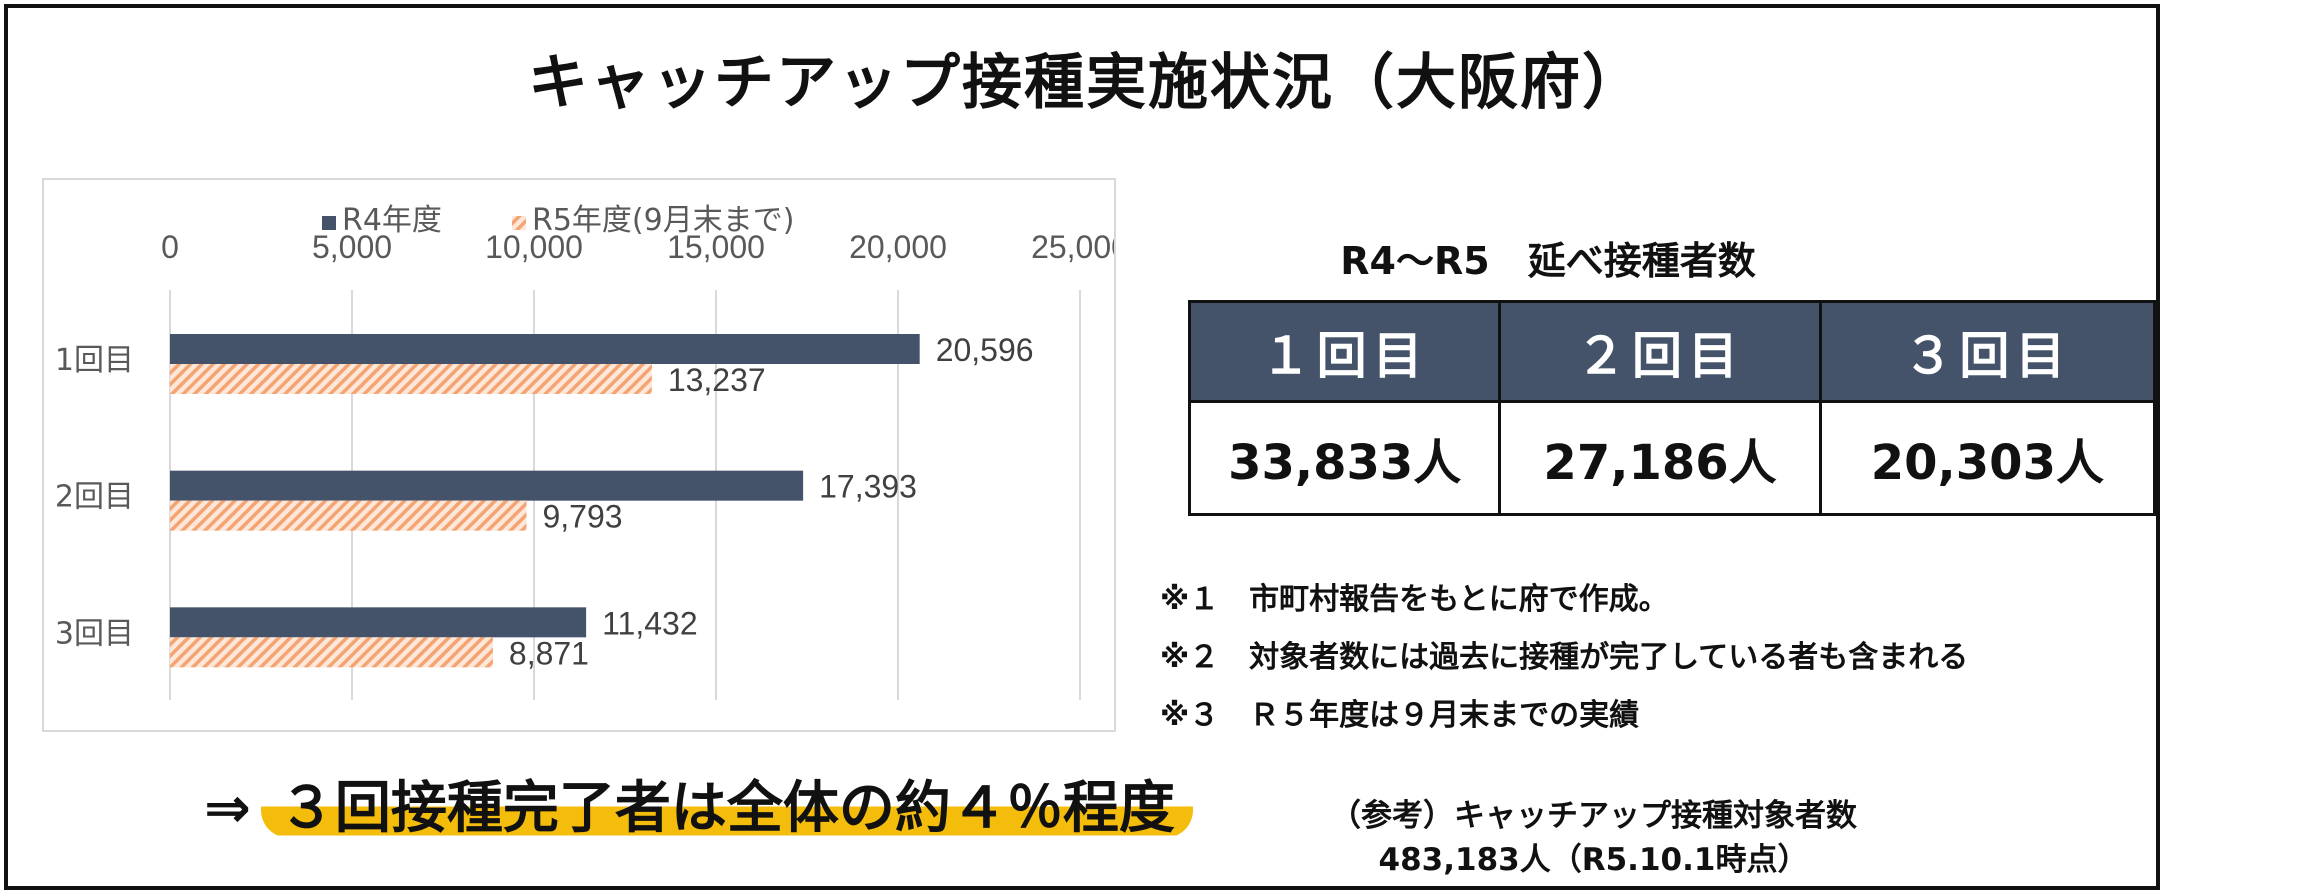 This screenshot has width=2316, height=894. Describe the element at coordinates (726, 809) in the screenshot. I see `conclusion-highlight: ３回接種完了者は全体の約４％程度` at that location.